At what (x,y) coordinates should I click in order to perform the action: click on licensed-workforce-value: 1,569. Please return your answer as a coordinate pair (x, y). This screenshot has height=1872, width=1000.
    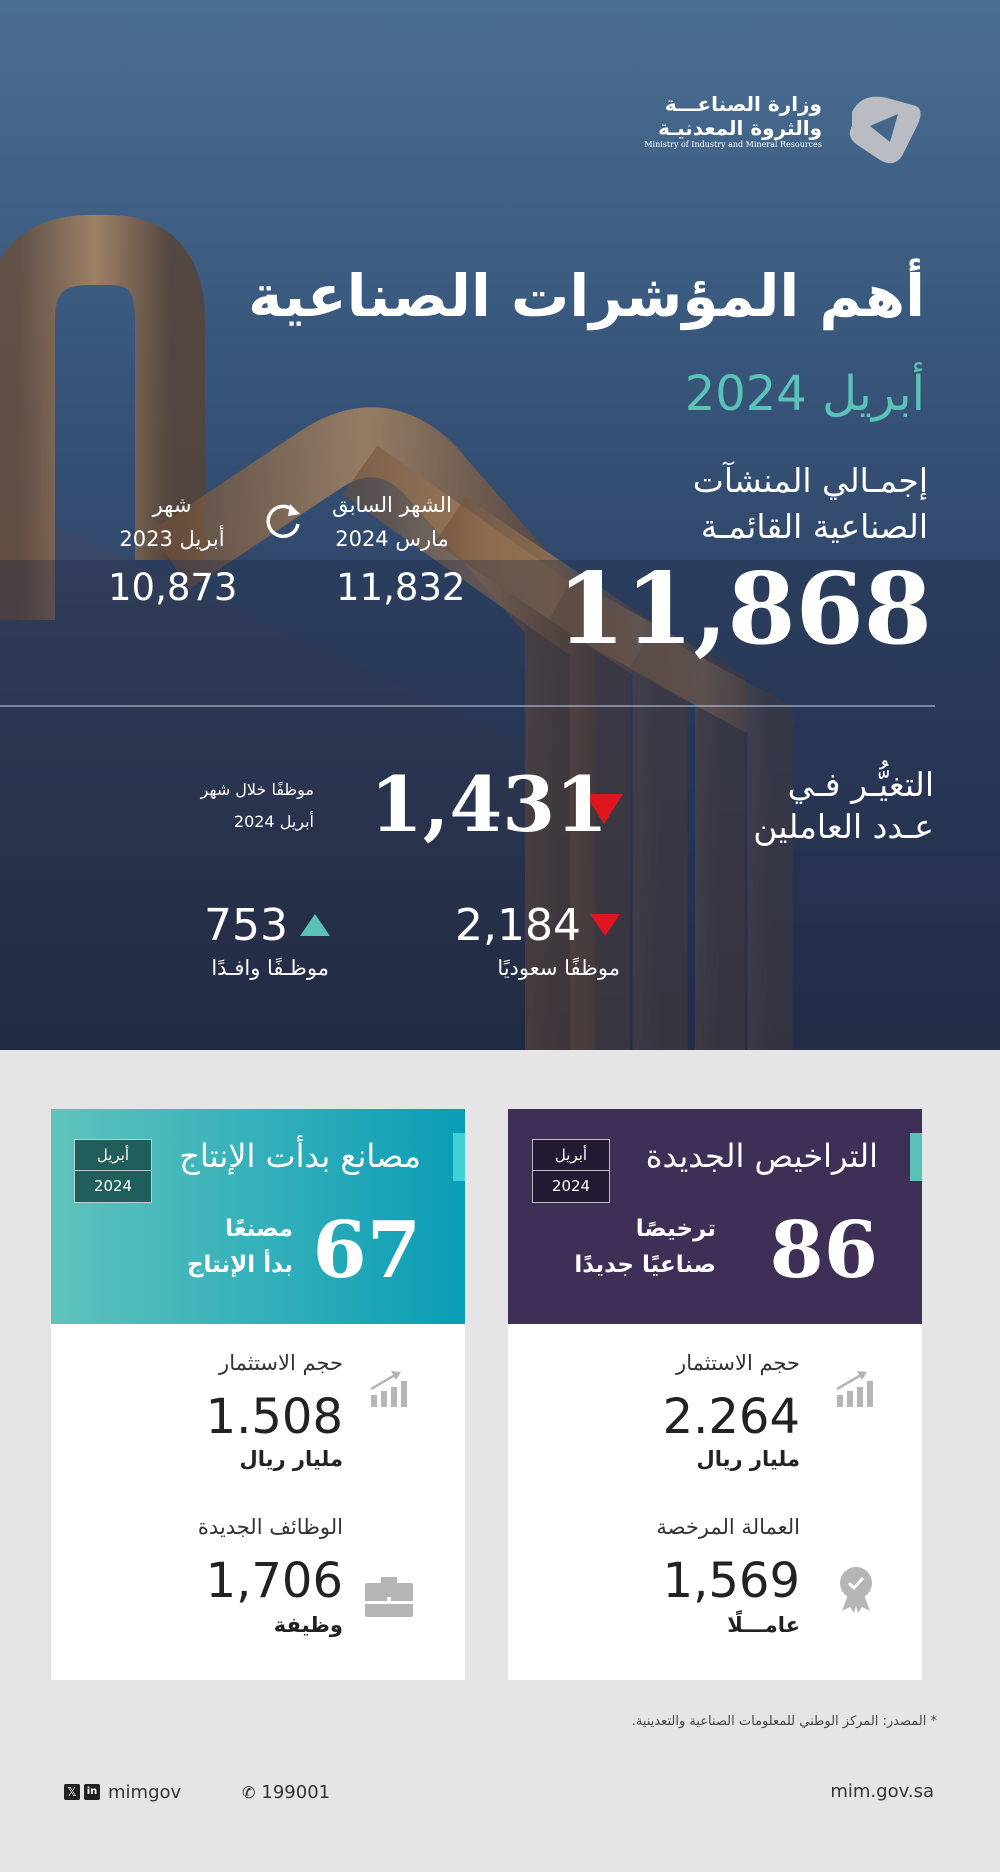
    Looking at the image, I should click on (731, 1581).